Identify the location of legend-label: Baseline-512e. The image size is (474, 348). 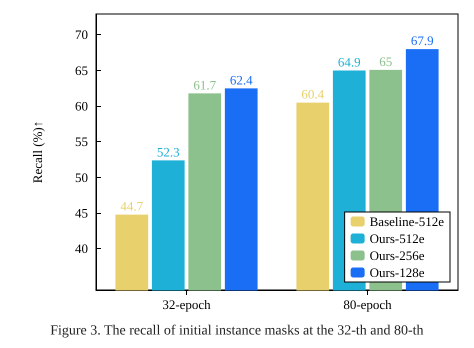
(407, 221).